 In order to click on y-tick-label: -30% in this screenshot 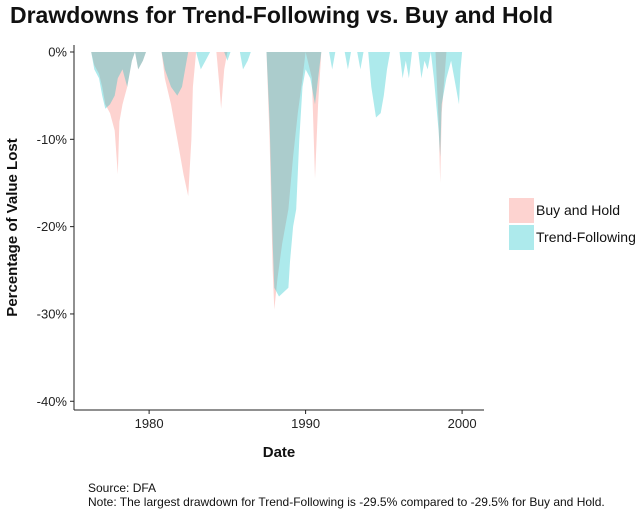, I will do `click(52, 313)`.